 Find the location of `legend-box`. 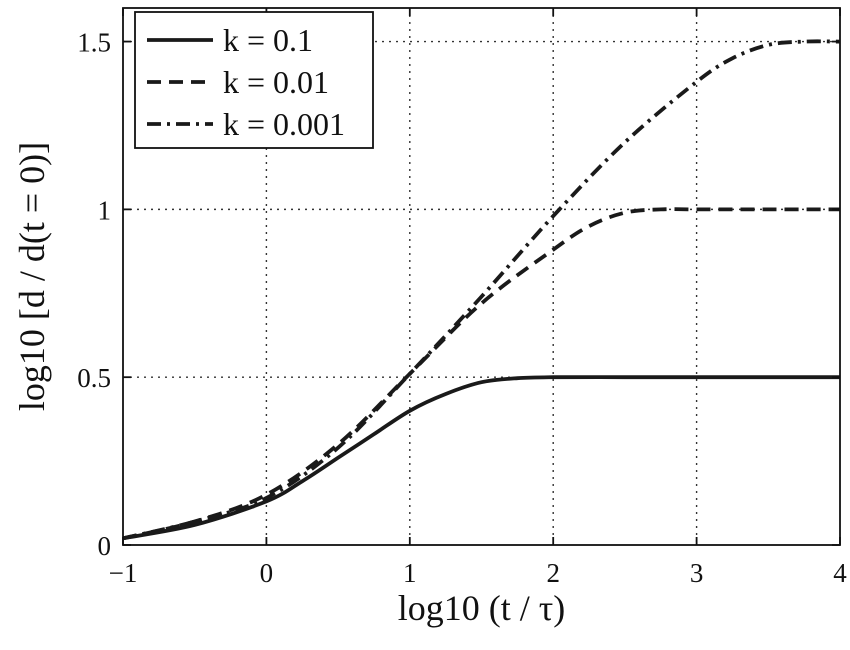

legend-box is located at coordinates (254, 80).